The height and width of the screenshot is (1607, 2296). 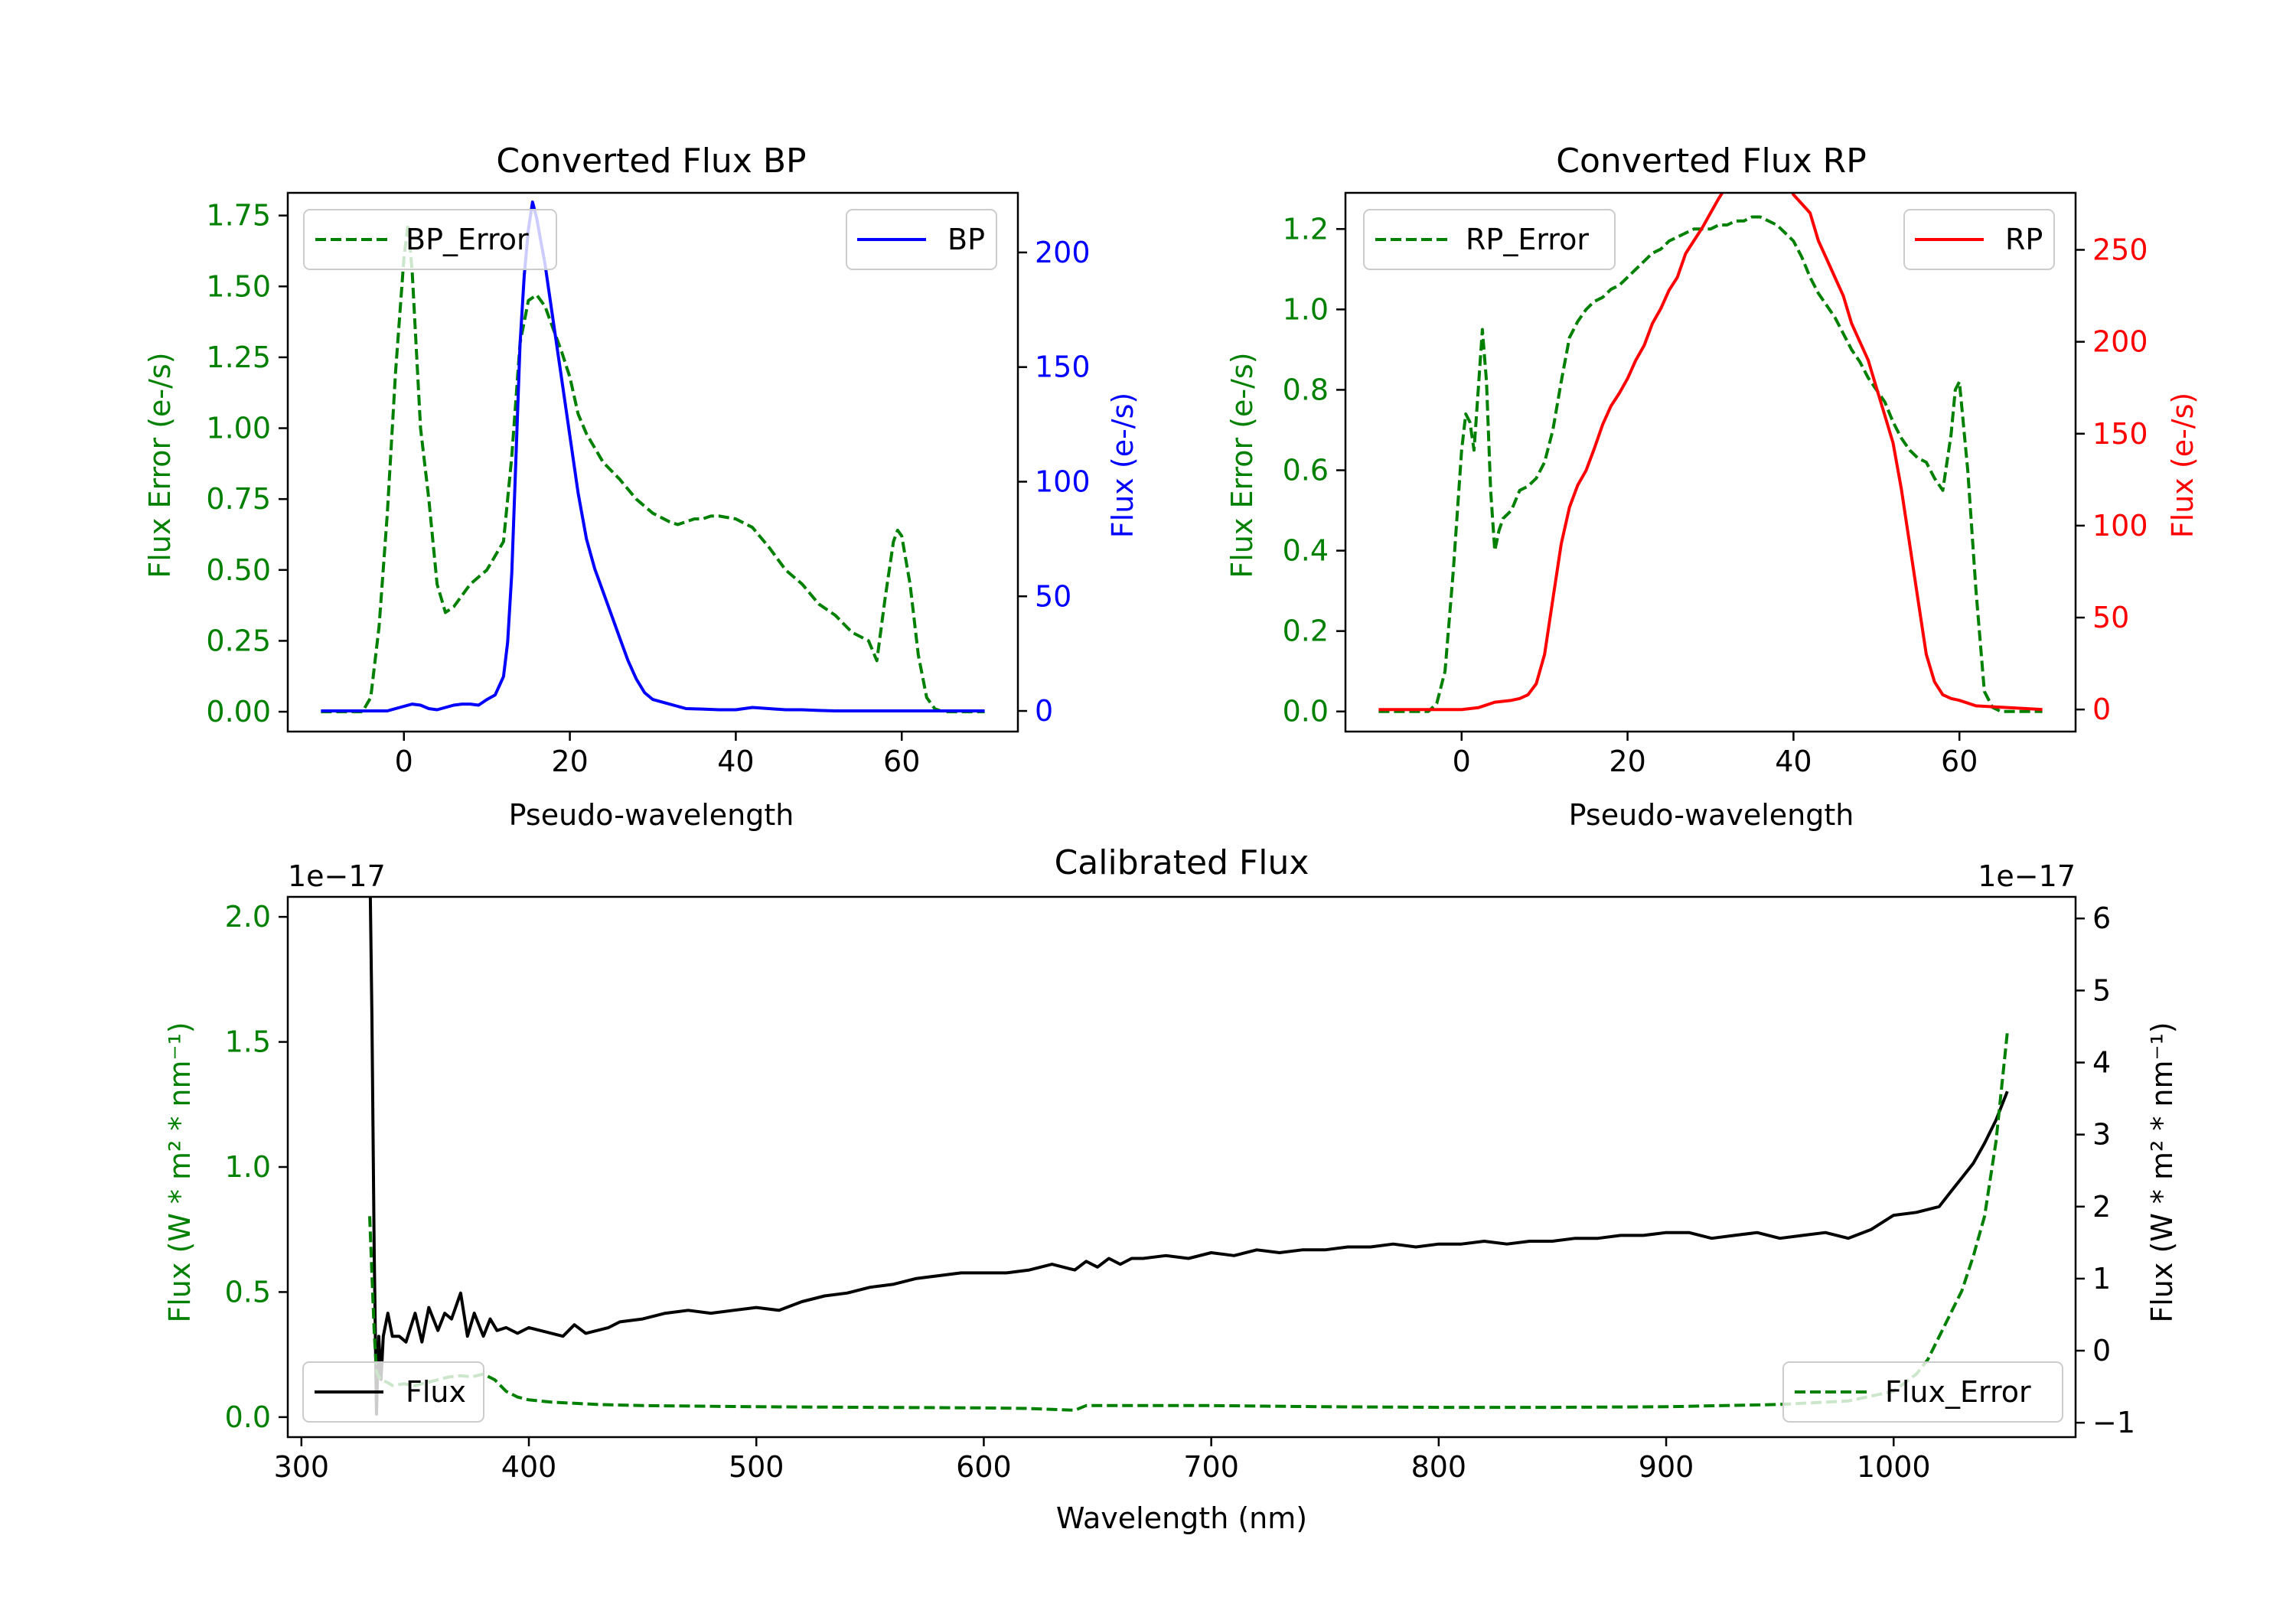 I want to click on bp-left-ytick-label: 1.25, so click(x=238, y=357).